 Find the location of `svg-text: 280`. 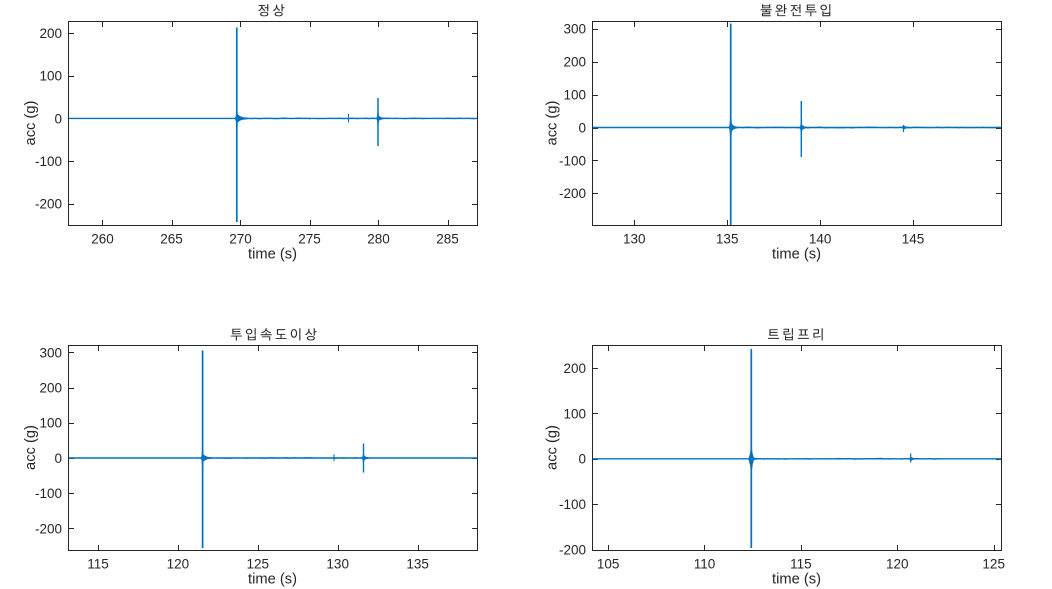

svg-text: 280 is located at coordinates (378, 239).